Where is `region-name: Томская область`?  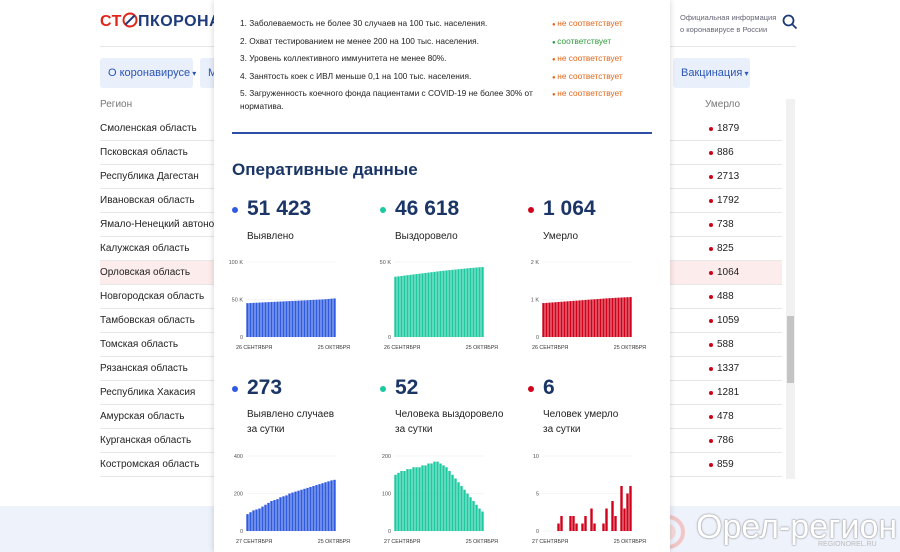 region-name: Томская область is located at coordinates (139, 344).